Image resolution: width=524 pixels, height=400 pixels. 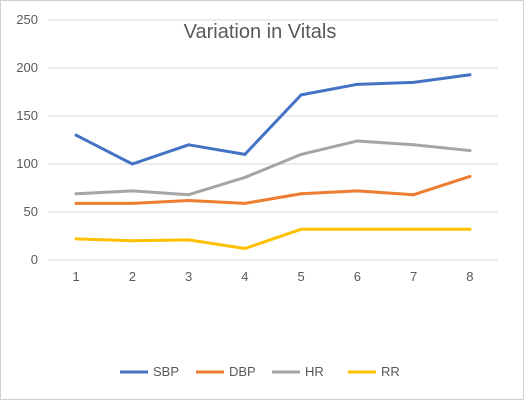 I want to click on x-tick-label: 6, so click(x=357, y=276).